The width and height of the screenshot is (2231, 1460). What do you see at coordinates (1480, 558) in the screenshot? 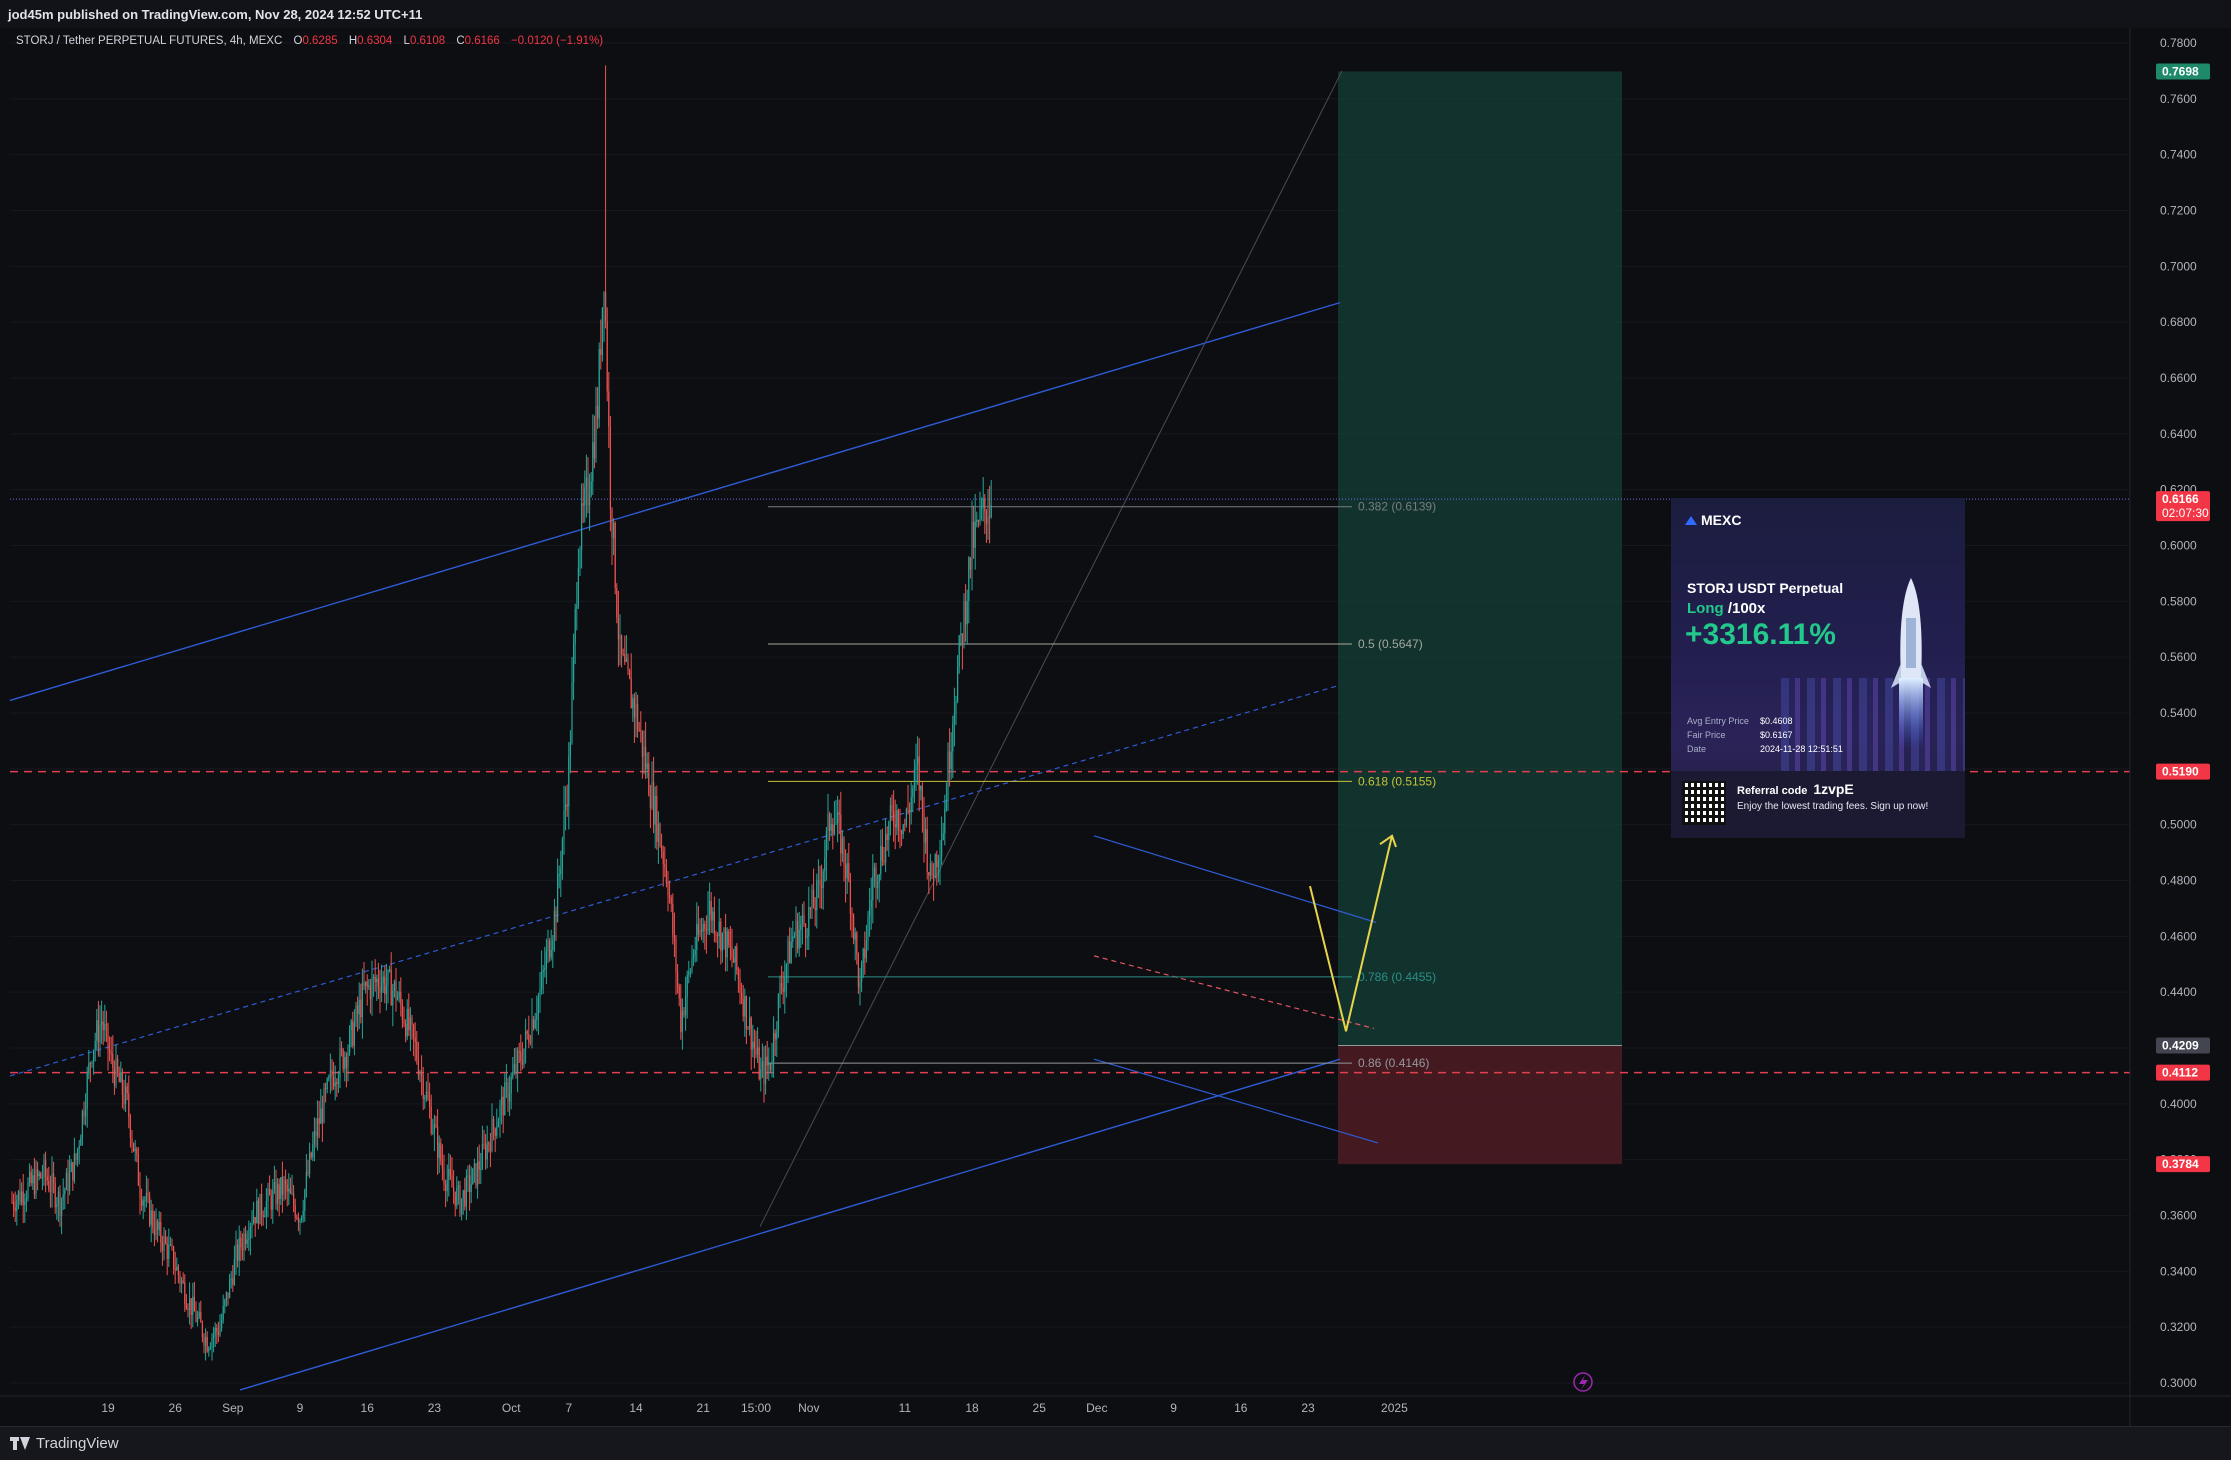
I see `profit-zone` at bounding box center [1480, 558].